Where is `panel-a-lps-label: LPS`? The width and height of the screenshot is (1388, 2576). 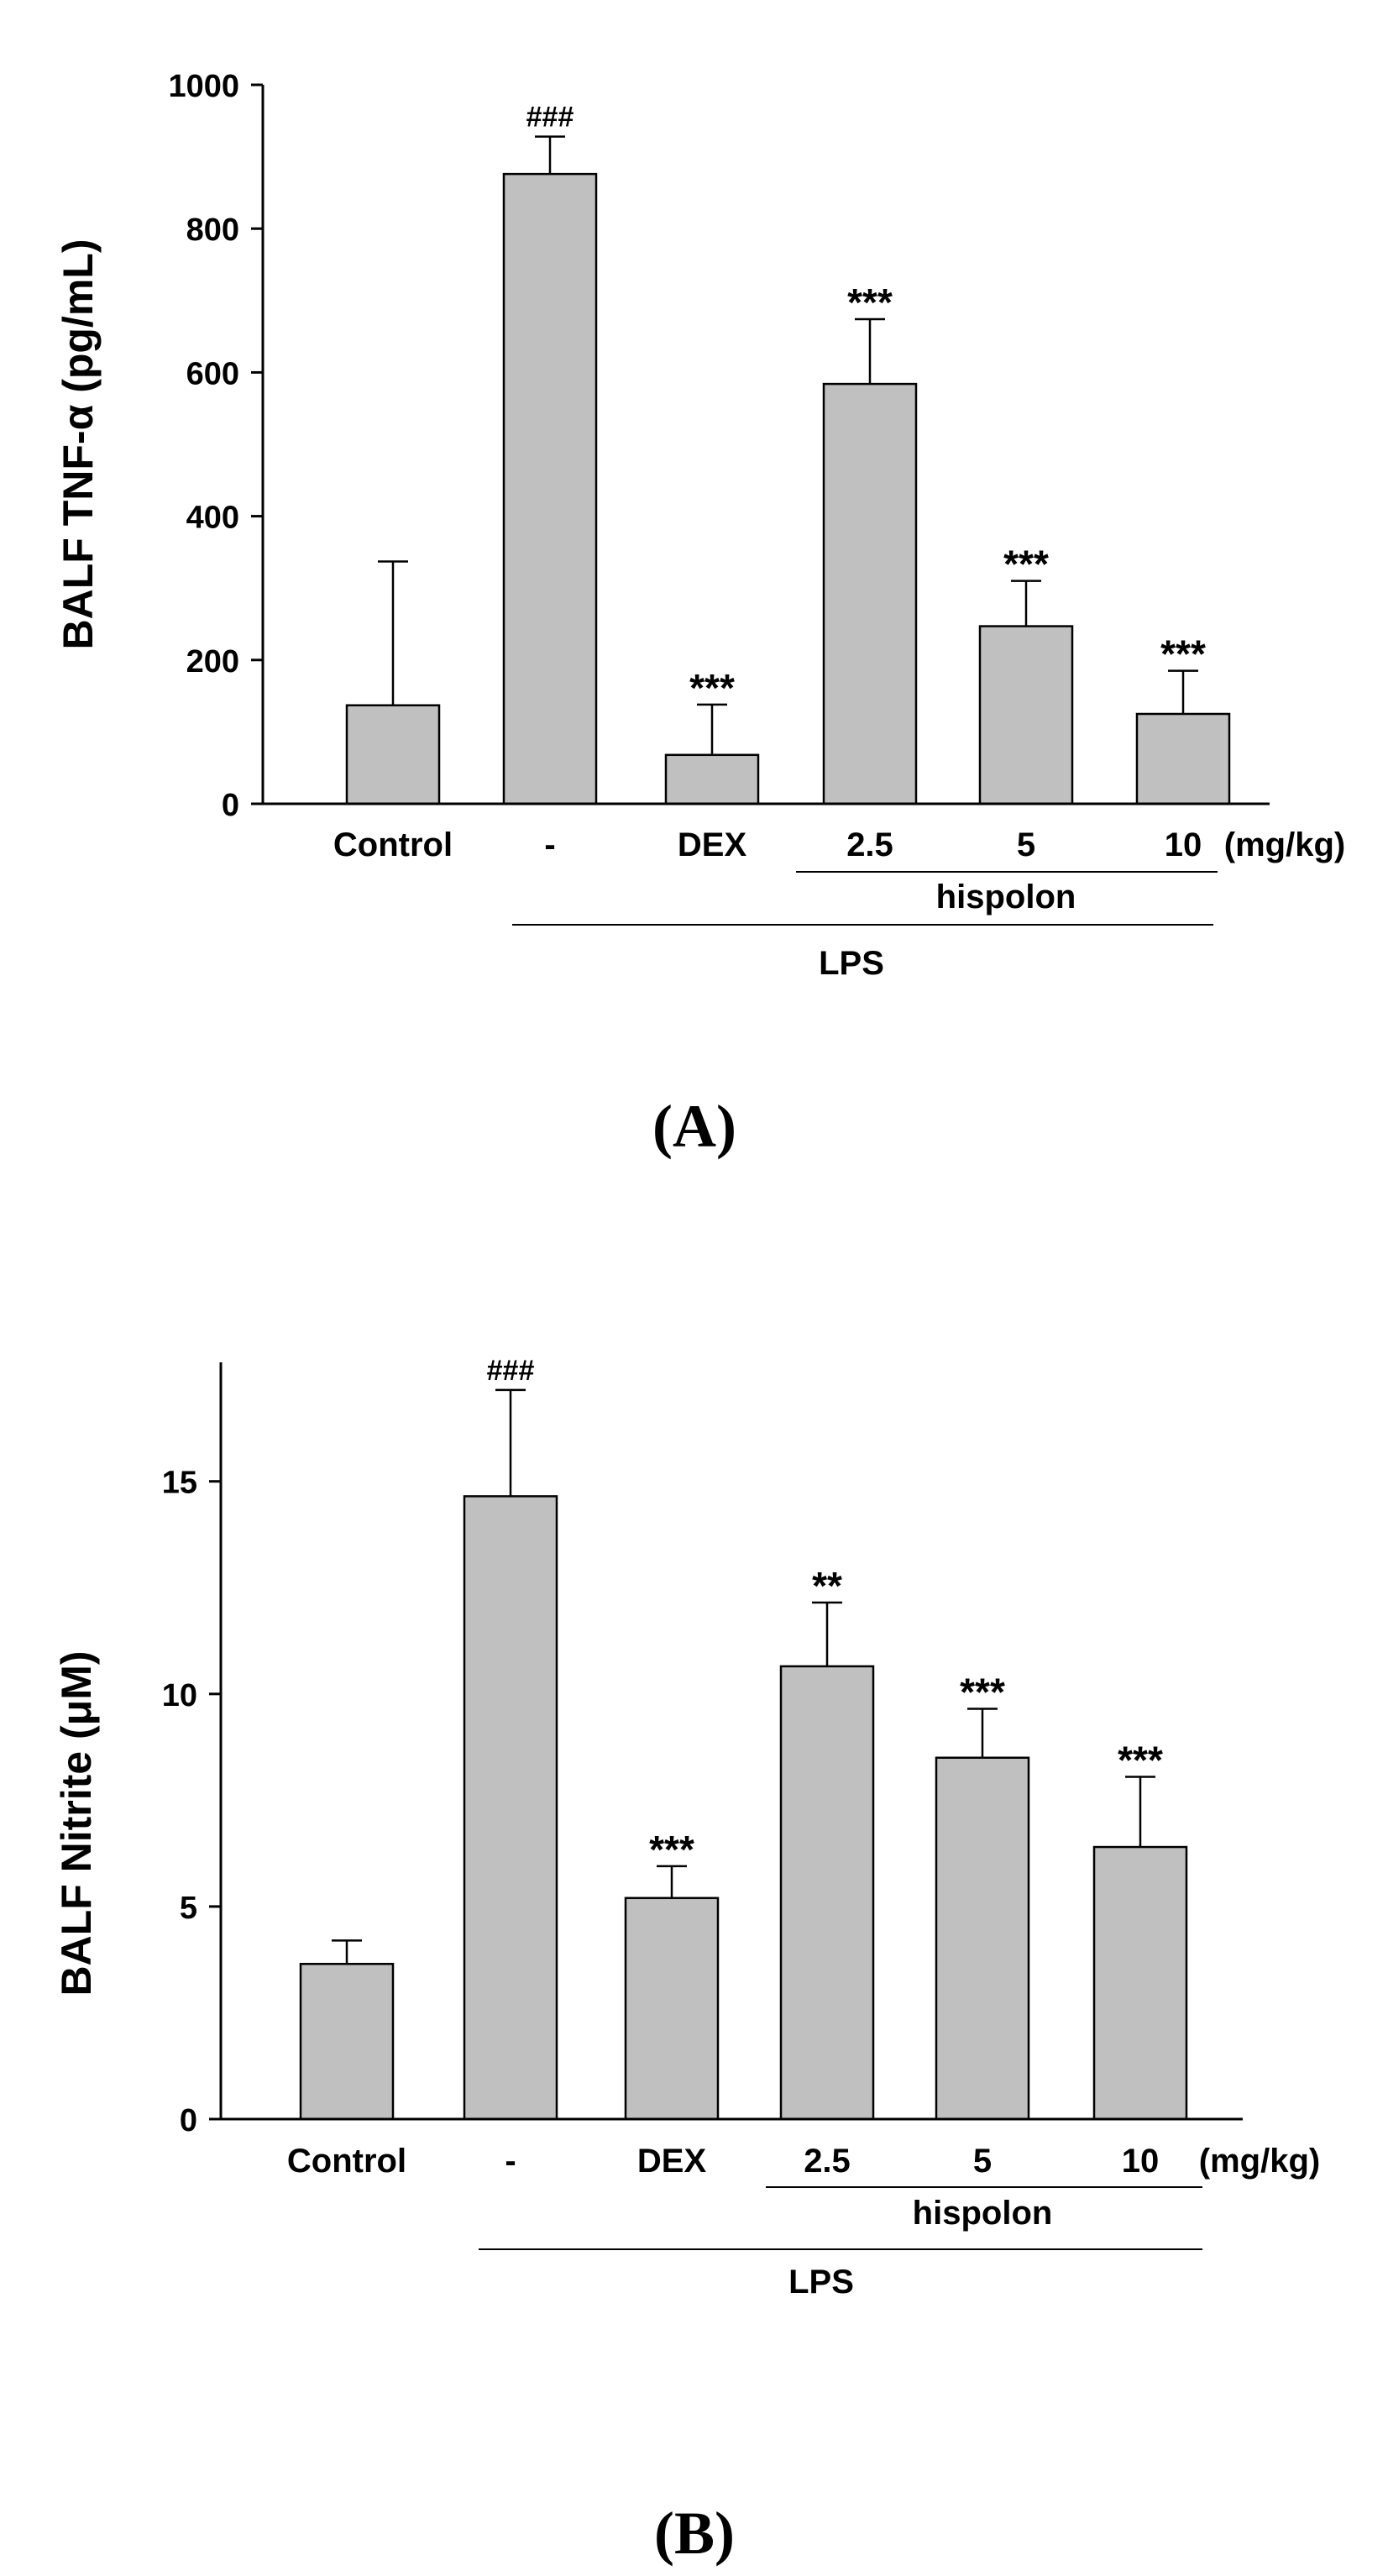 panel-a-lps-label: LPS is located at coordinates (851, 963).